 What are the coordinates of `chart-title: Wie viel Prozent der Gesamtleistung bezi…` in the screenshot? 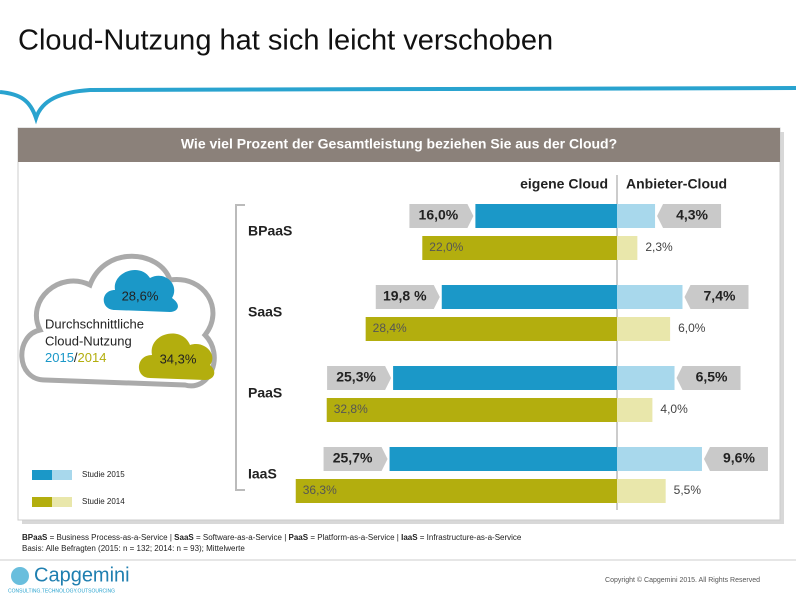 It's located at (399, 144).